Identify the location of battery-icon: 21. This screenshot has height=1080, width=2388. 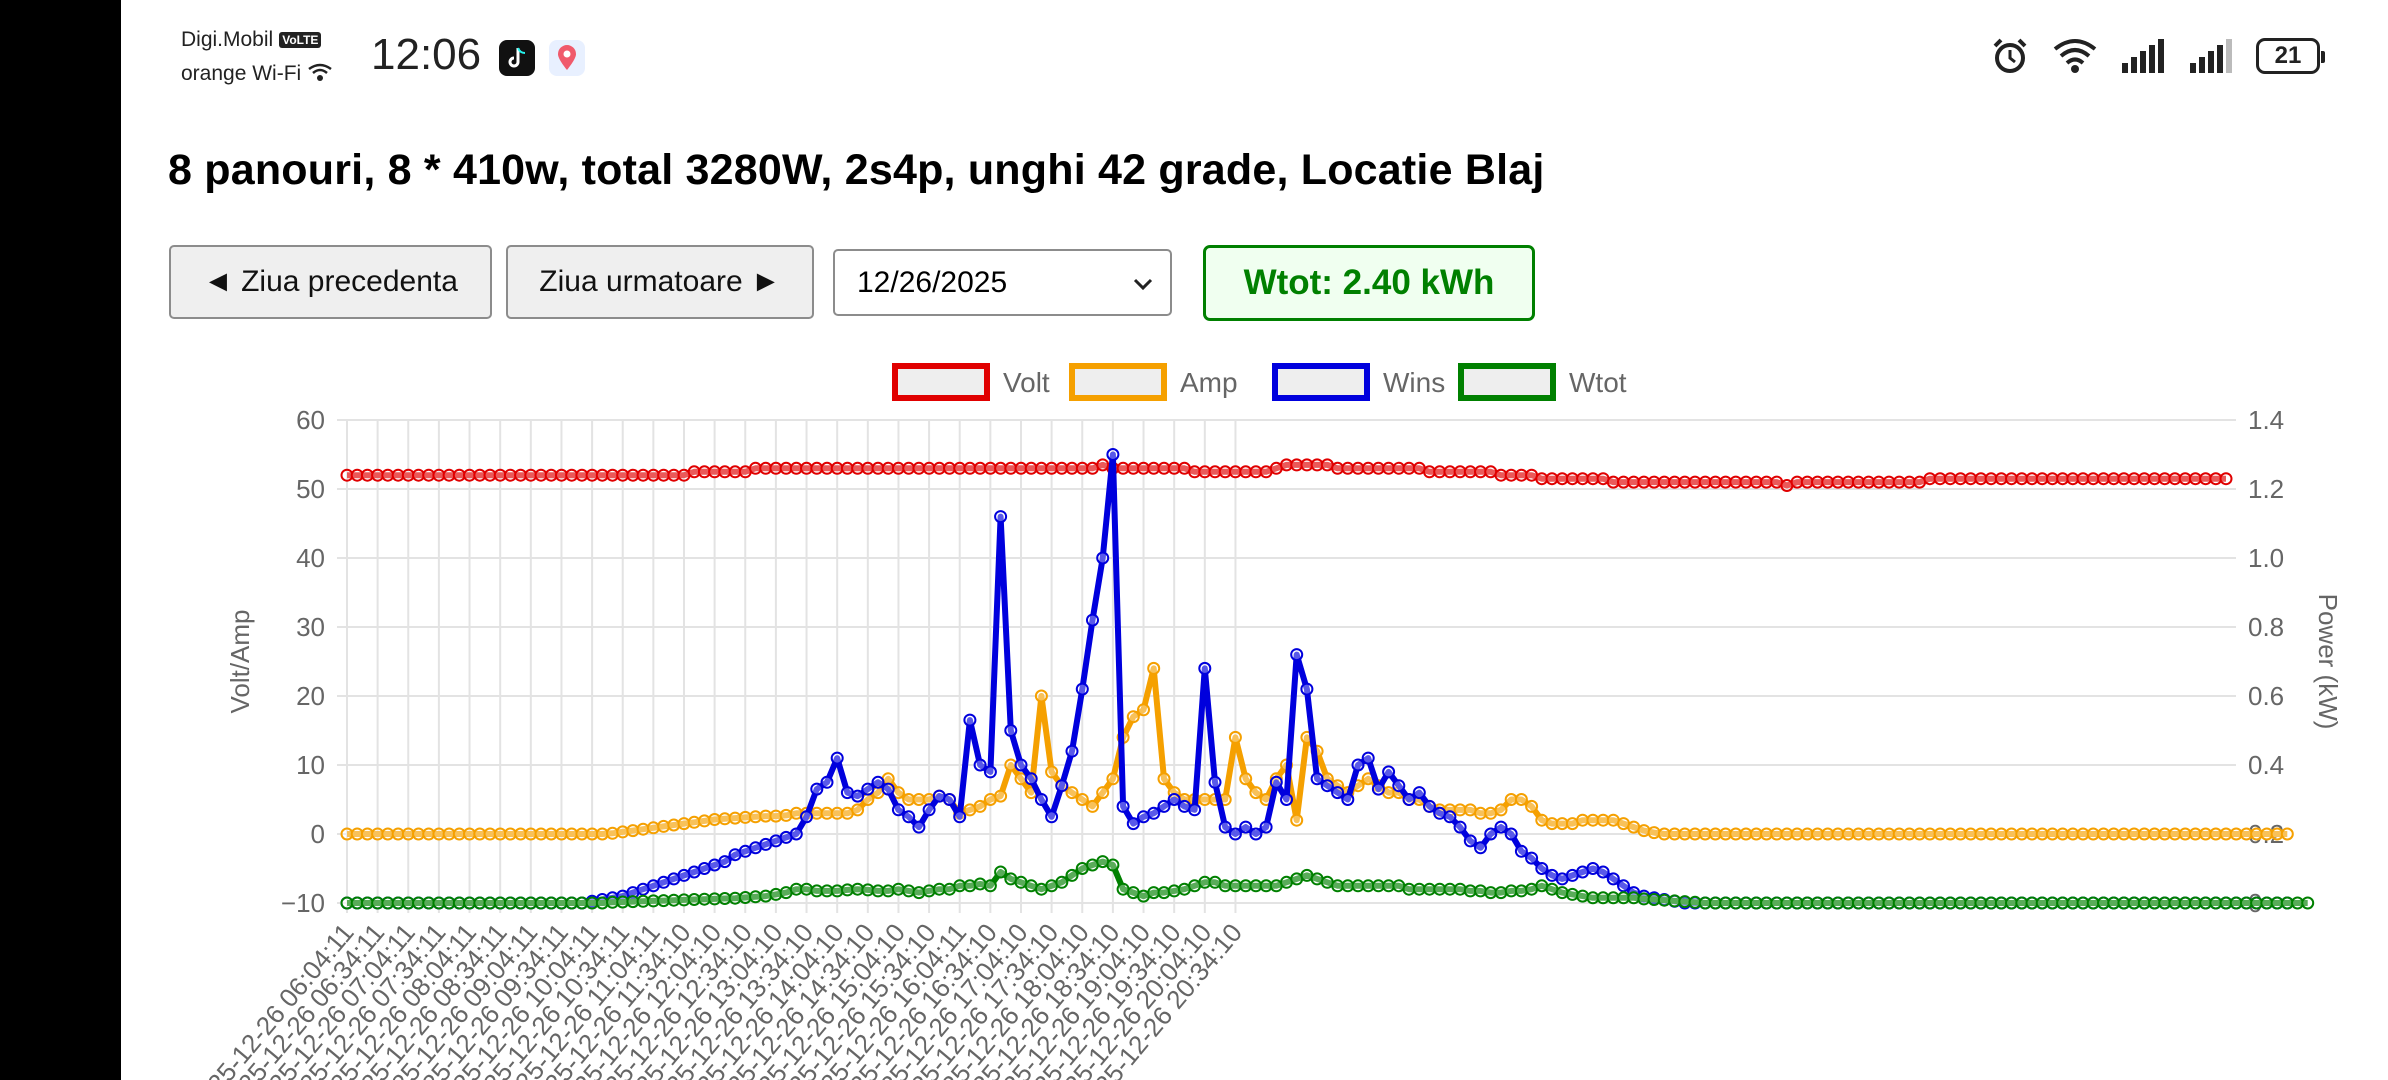
(2290, 56).